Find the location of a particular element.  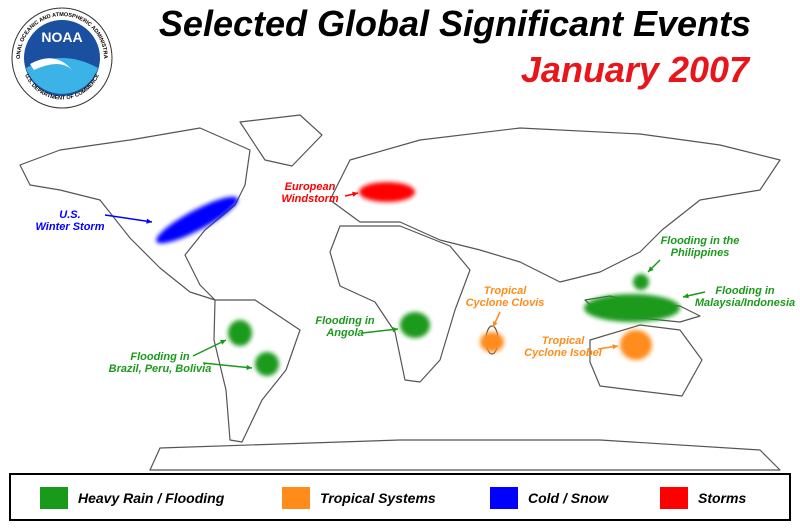

event-label: Cyclone Clovis is located at coordinates (505, 303).